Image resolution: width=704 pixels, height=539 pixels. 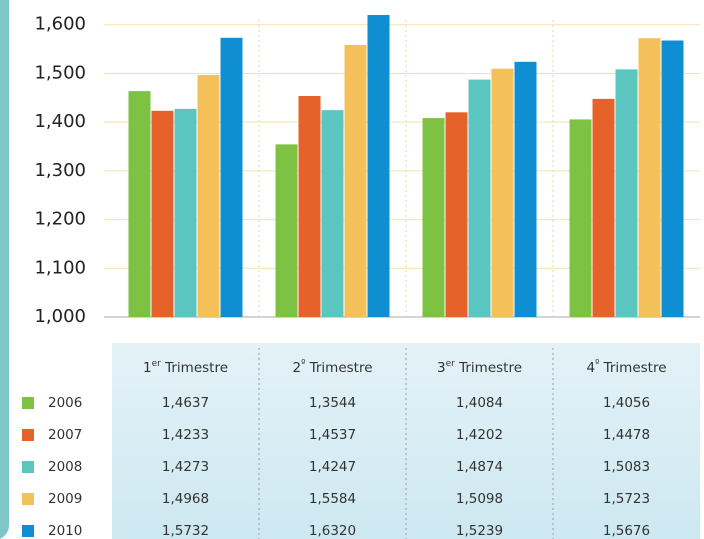 I want to click on y-tick-label: 1,200, so click(x=60, y=219).